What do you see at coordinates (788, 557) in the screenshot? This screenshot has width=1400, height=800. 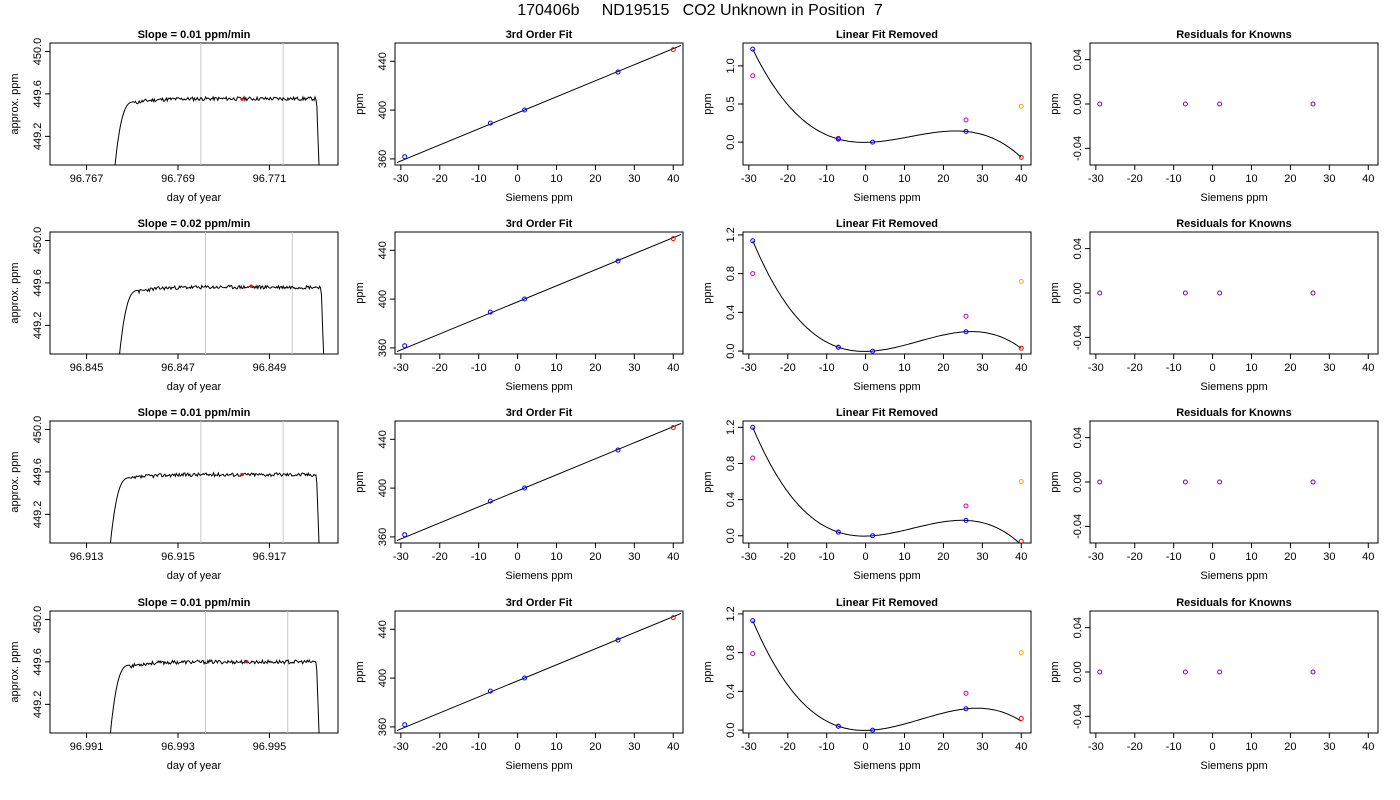 I see `x-tick-label: -20` at bounding box center [788, 557].